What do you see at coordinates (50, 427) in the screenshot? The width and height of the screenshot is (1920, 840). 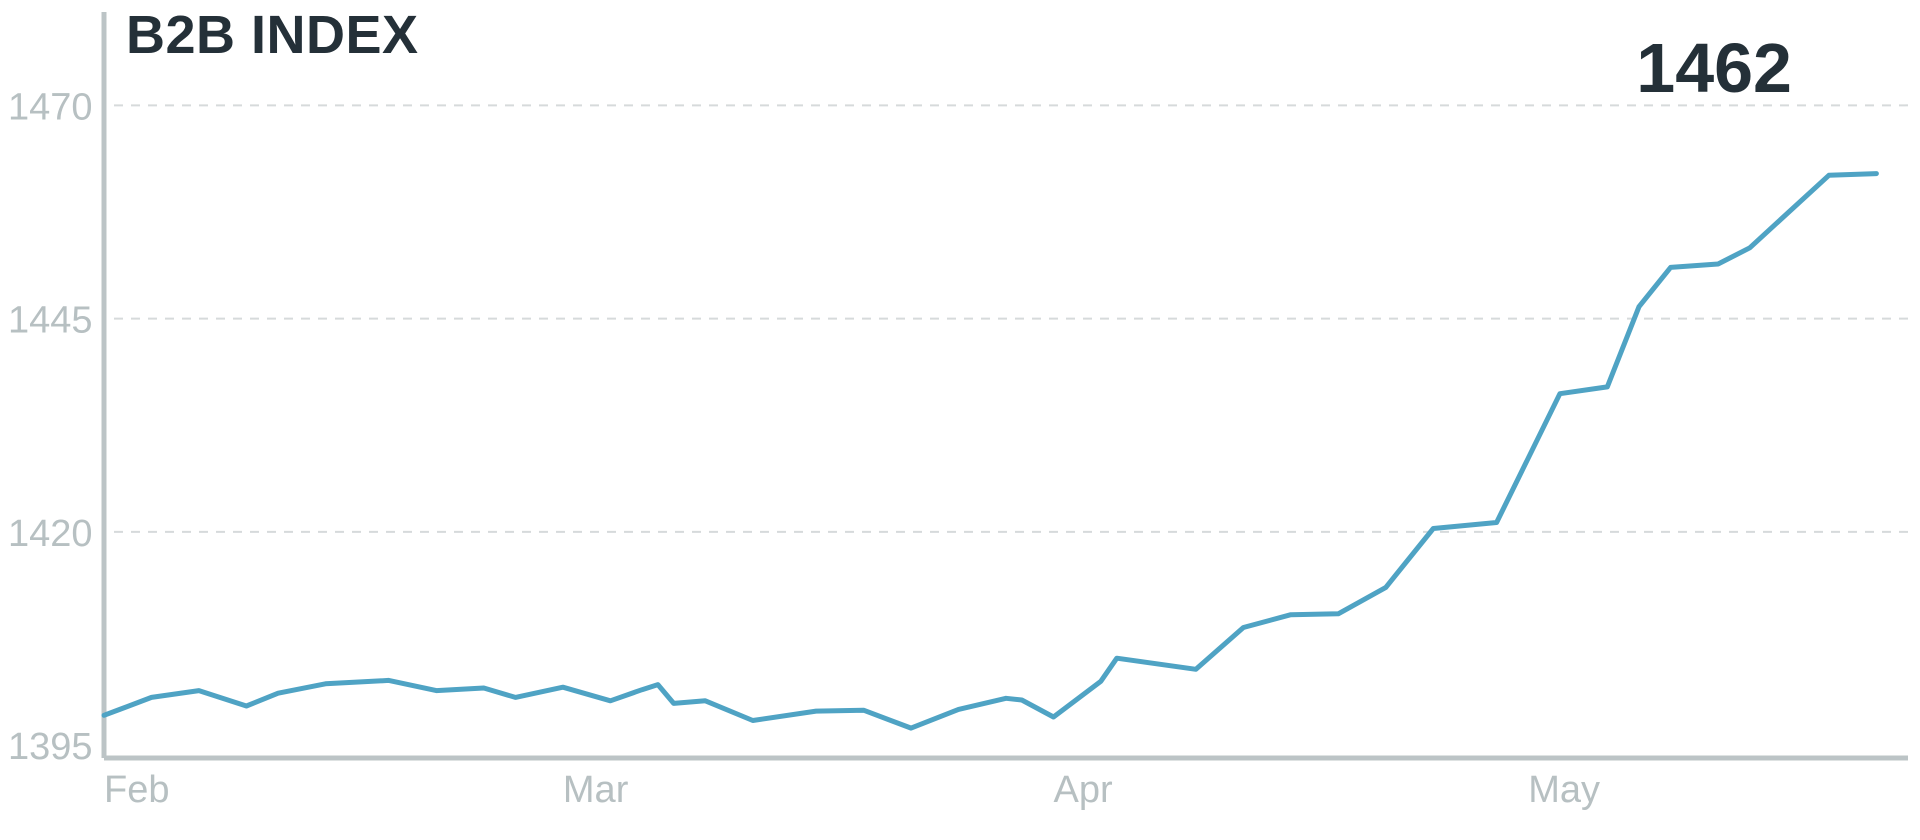 I see `y-tick-labels: 1395 1420 1445 1470` at bounding box center [50, 427].